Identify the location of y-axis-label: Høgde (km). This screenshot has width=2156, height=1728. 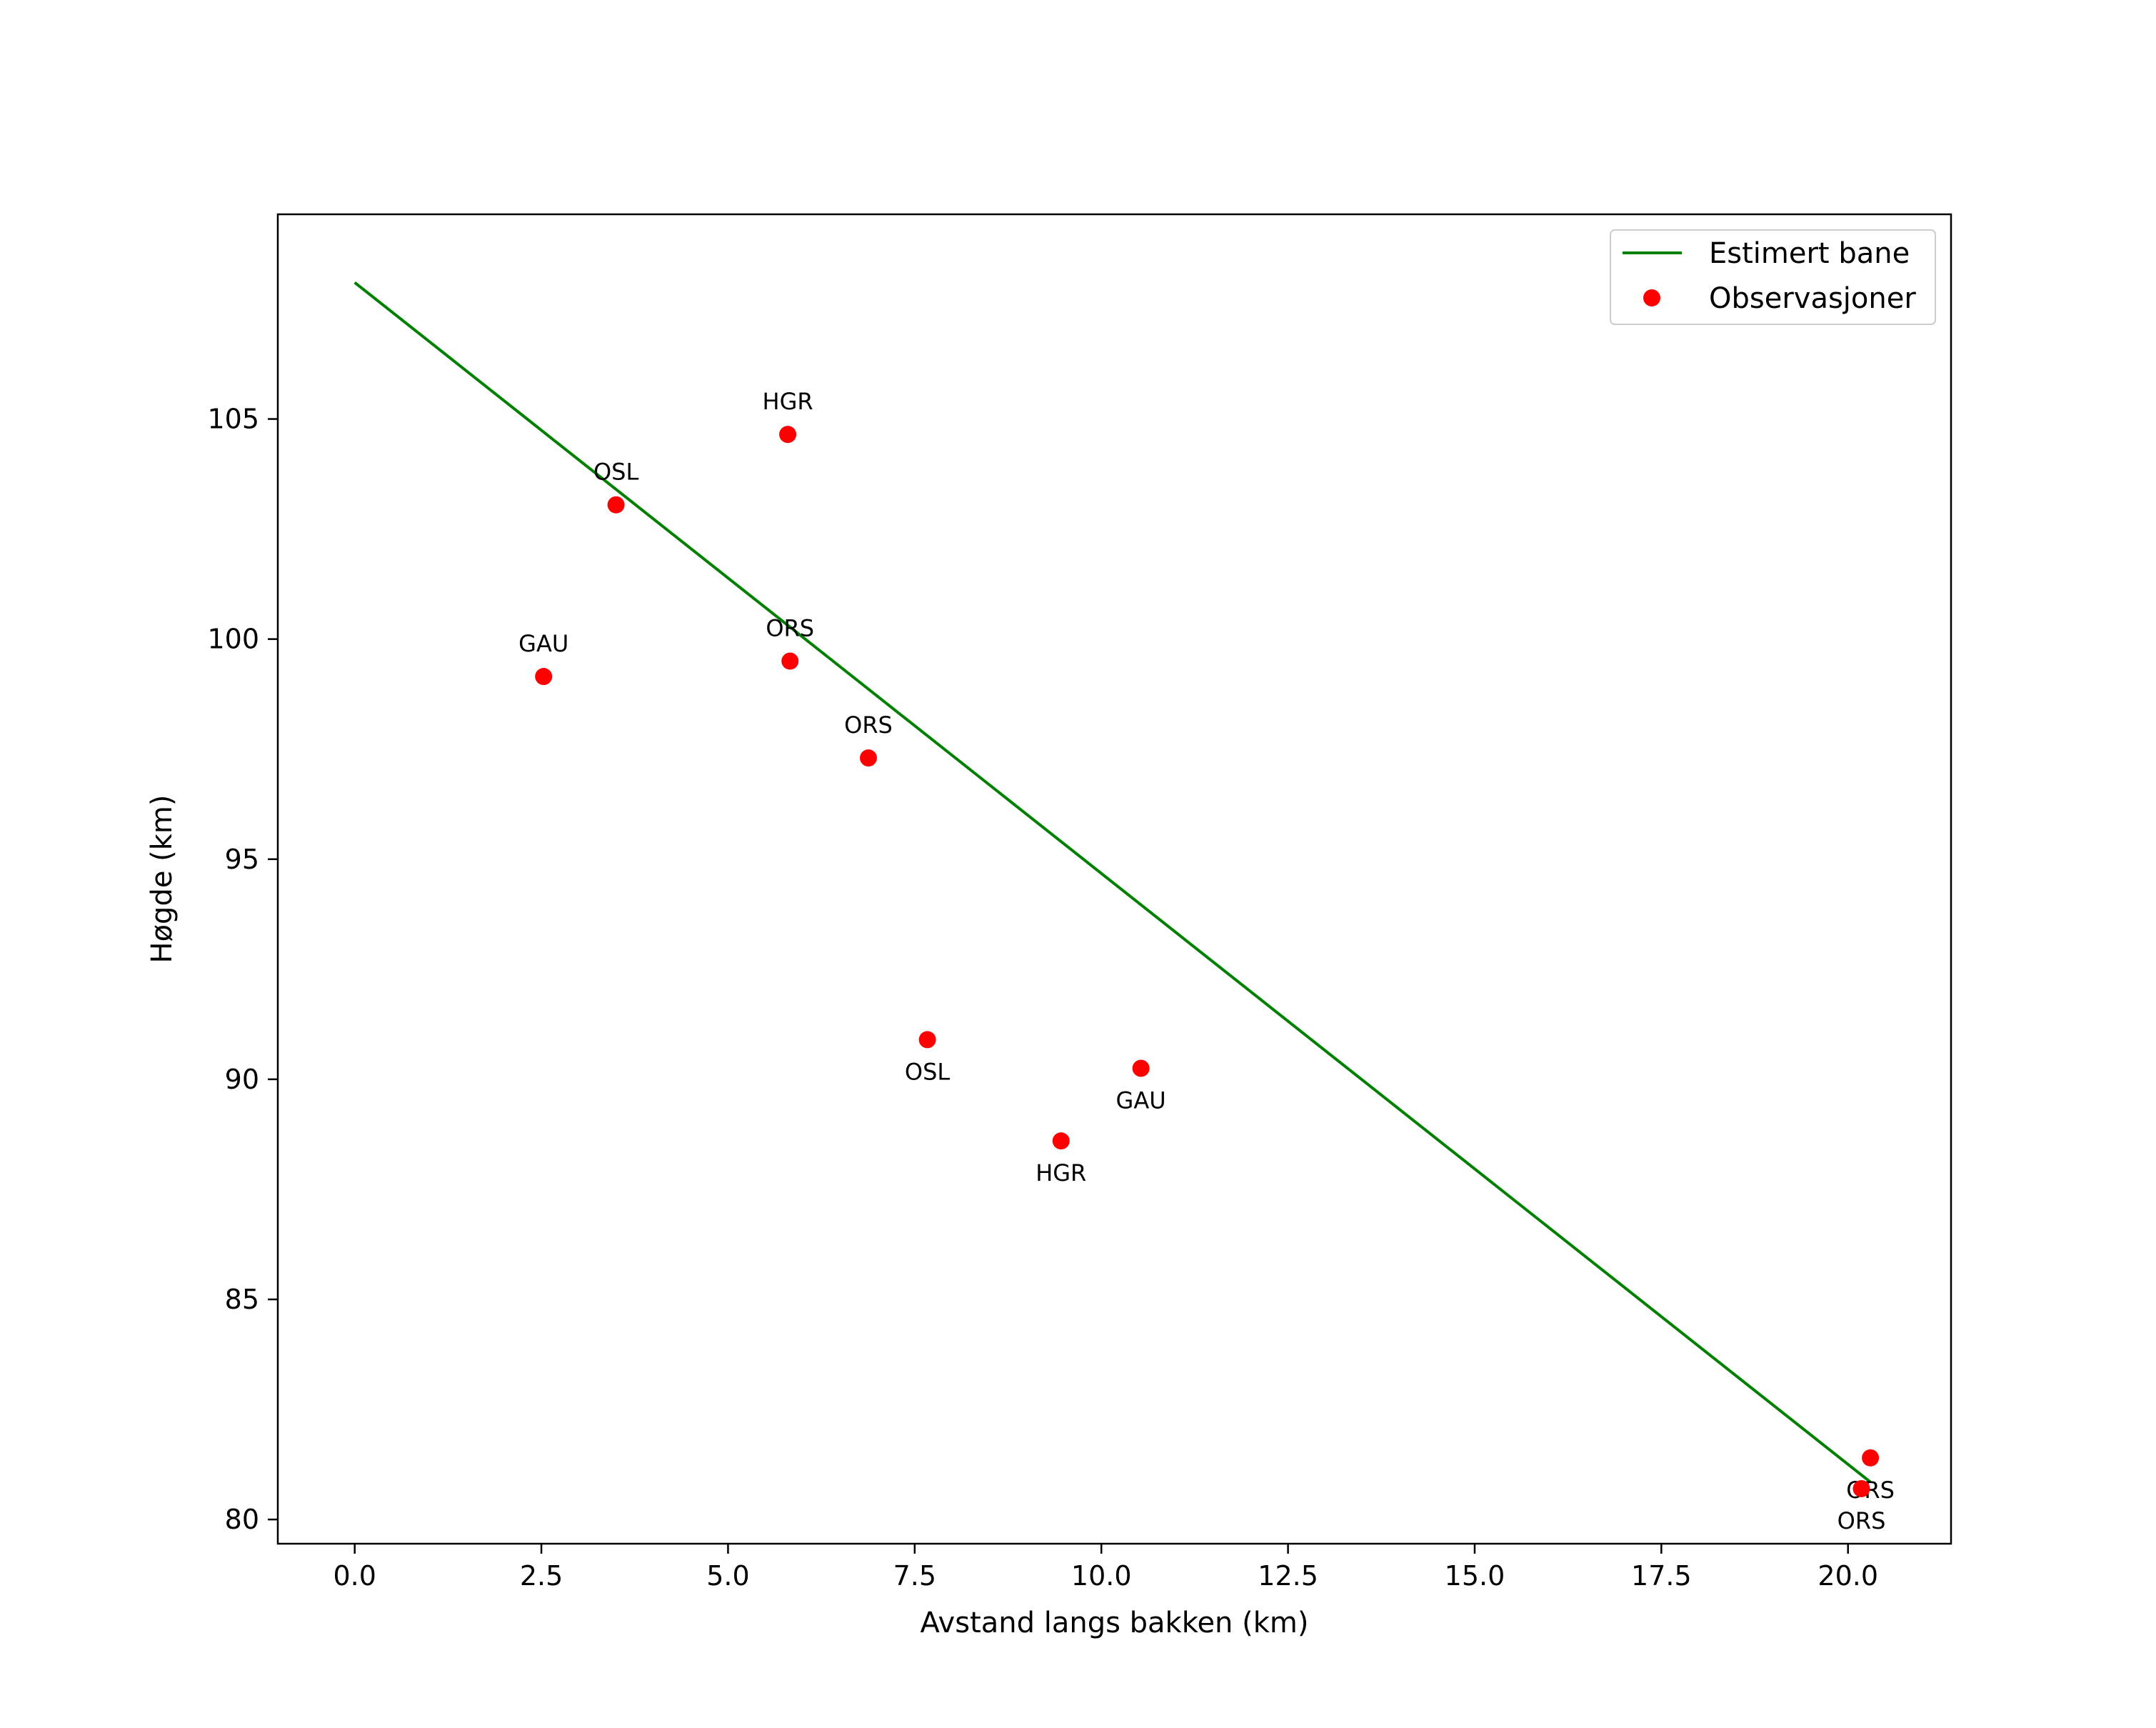
(162, 879).